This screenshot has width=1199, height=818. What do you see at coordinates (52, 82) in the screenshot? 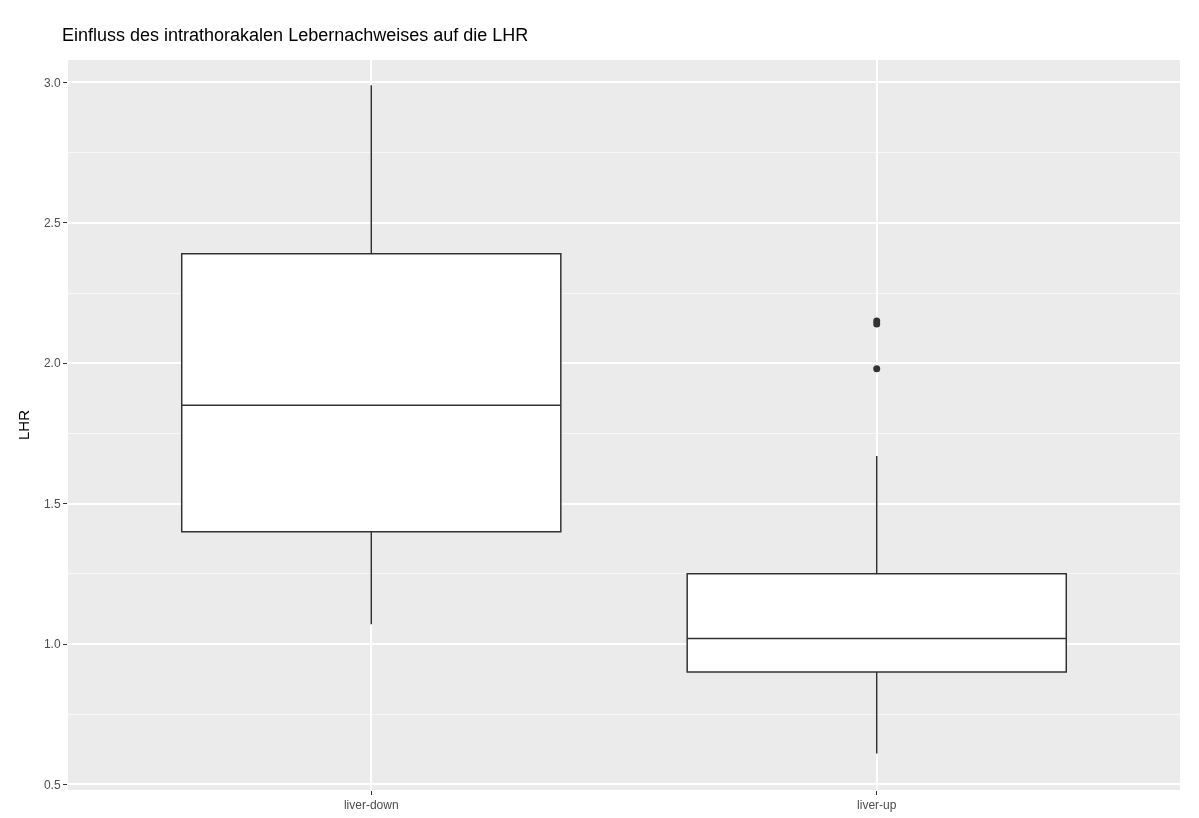
I see `y-tick-label: 3.0` at bounding box center [52, 82].